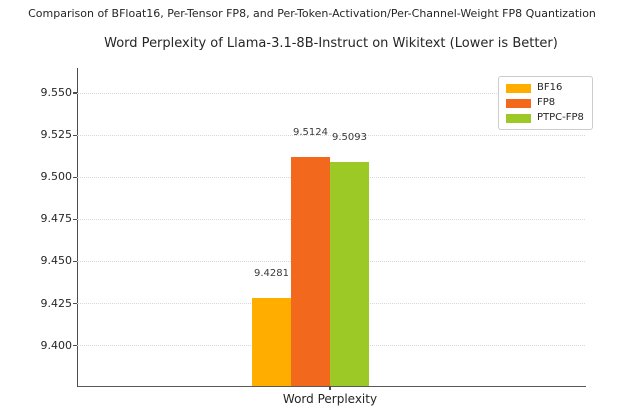 This screenshot has width=624, height=408. I want to click on bar-value-label: 9.5093, so click(349, 137).